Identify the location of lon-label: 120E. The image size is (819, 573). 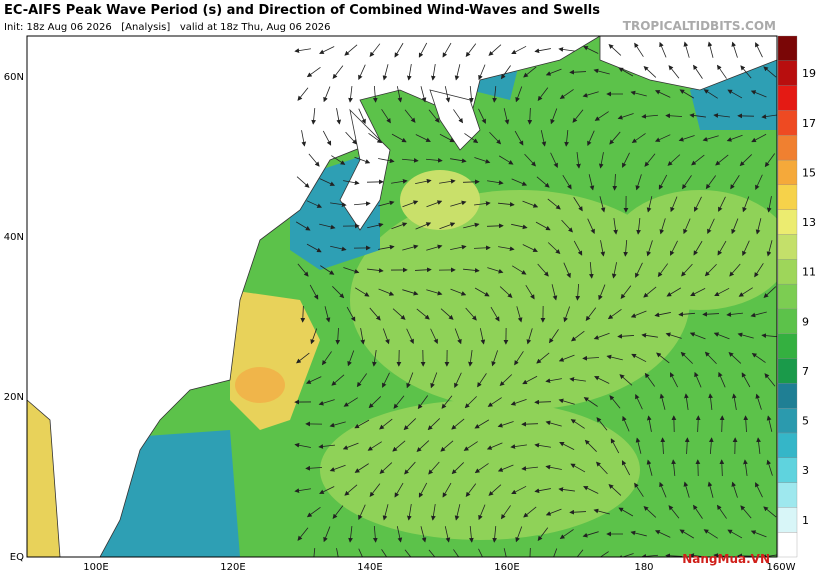
(232, 567).